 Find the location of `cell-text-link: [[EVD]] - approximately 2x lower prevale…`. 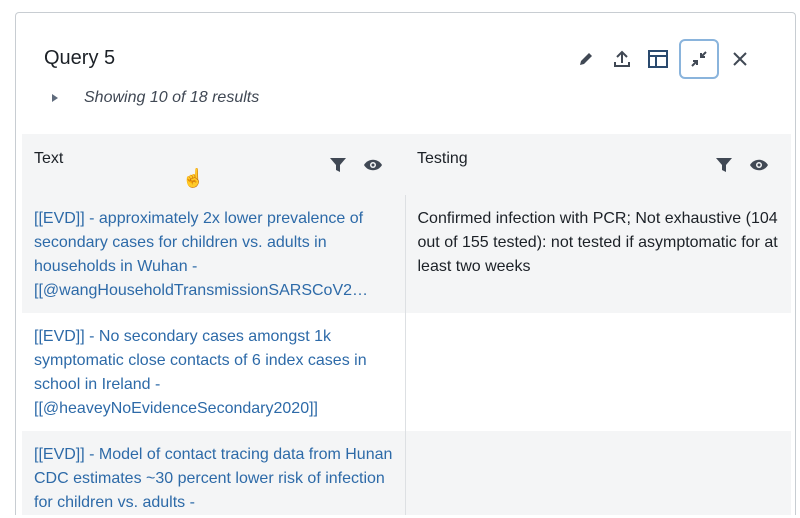

cell-text-link: [[EVD]] - approximately 2x lower prevale… is located at coordinates (214, 254).